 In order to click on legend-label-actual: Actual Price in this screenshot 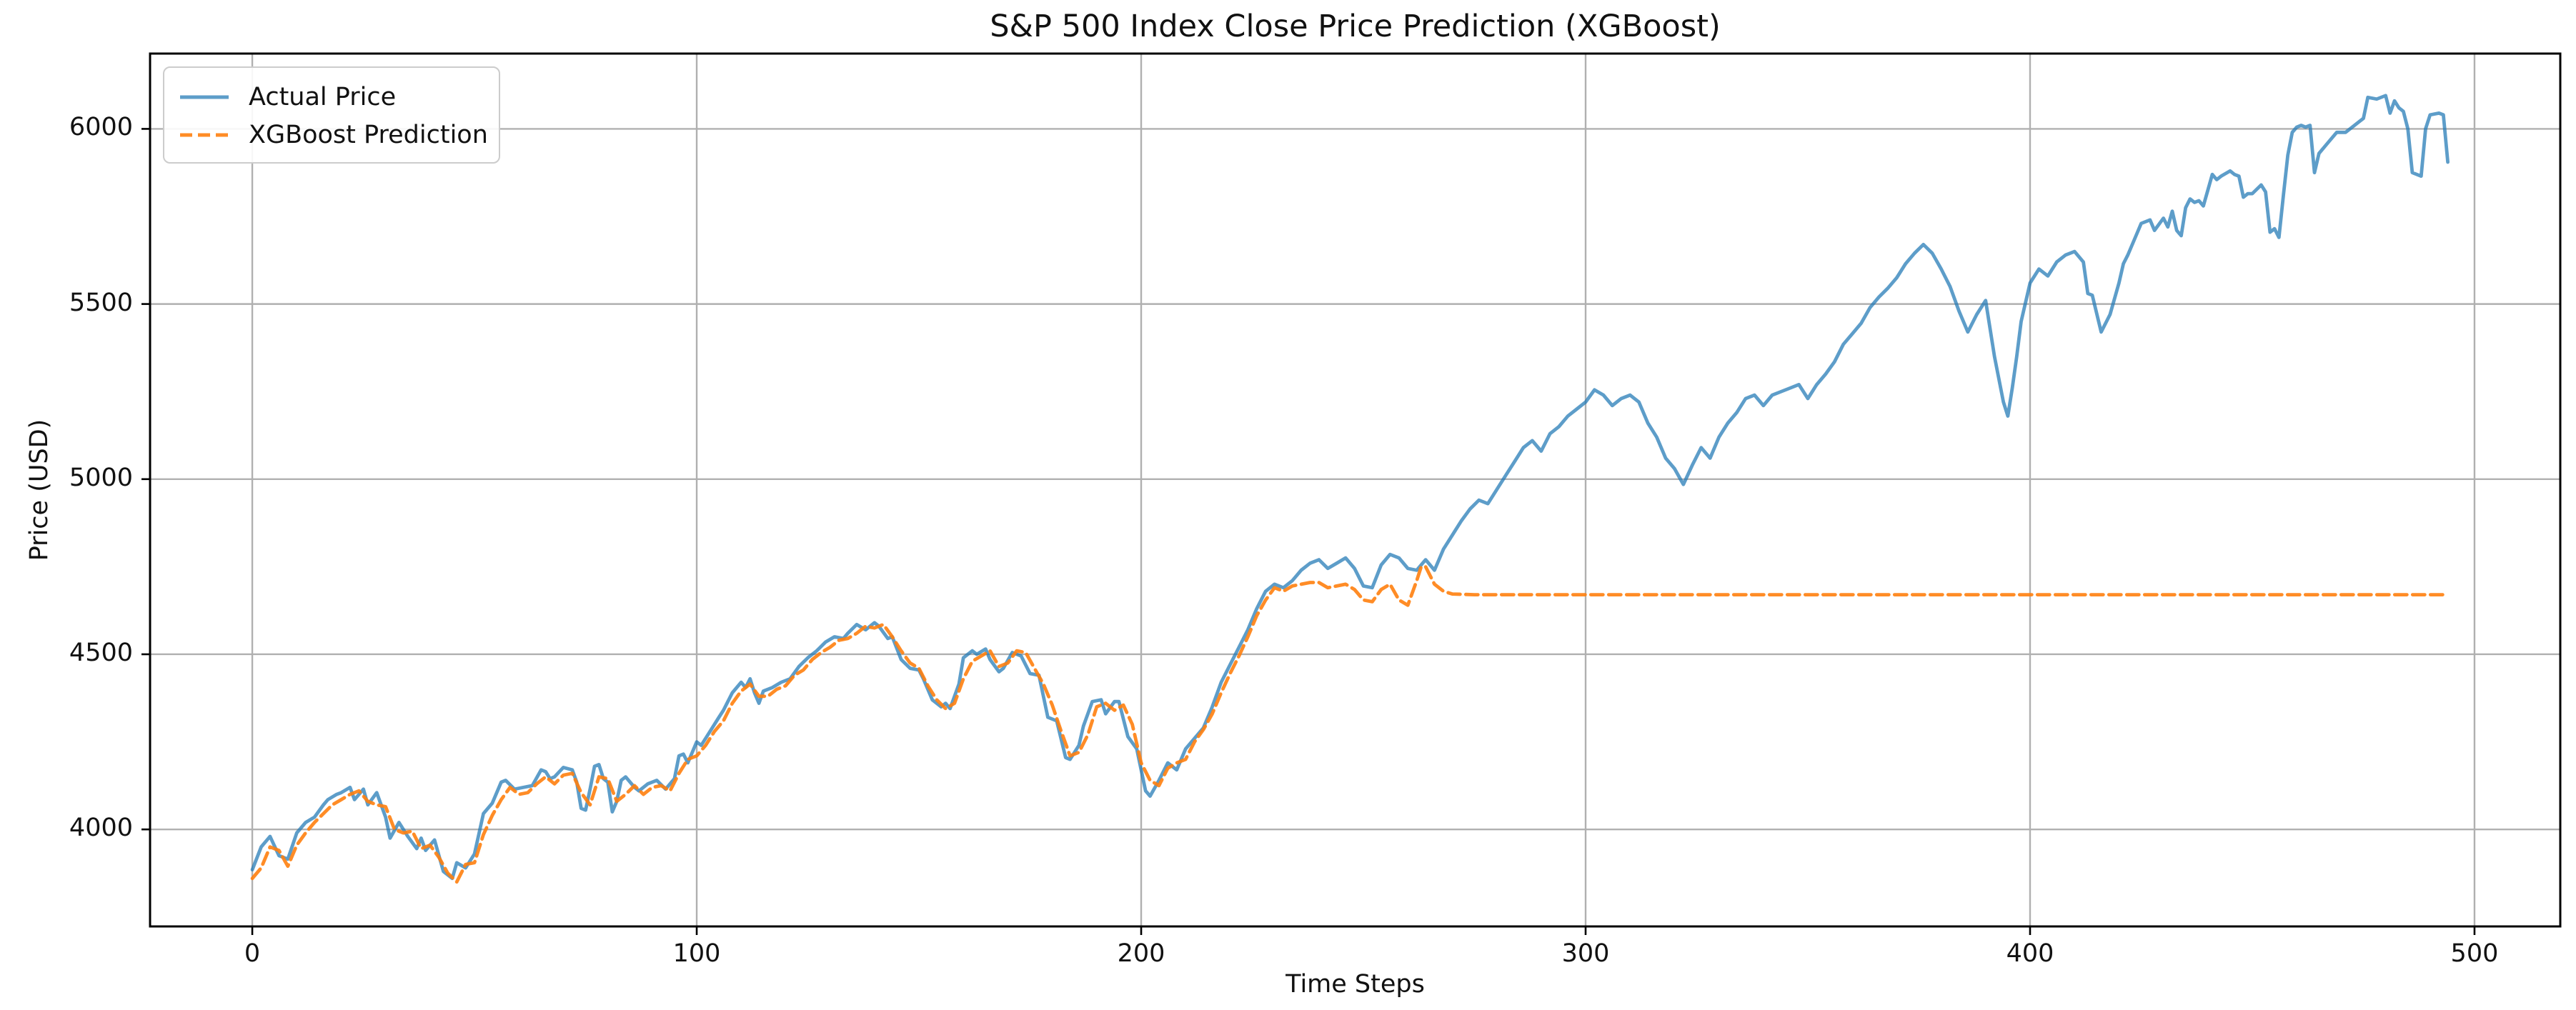, I will do `click(323, 96)`.